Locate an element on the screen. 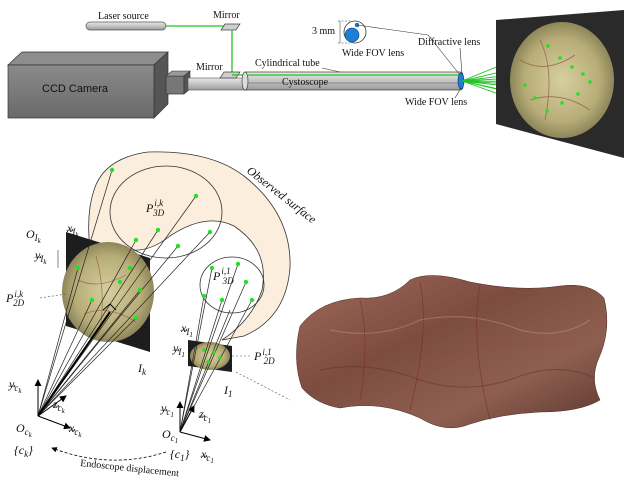  mirror-mid-label: Mirror is located at coordinates (209, 67).